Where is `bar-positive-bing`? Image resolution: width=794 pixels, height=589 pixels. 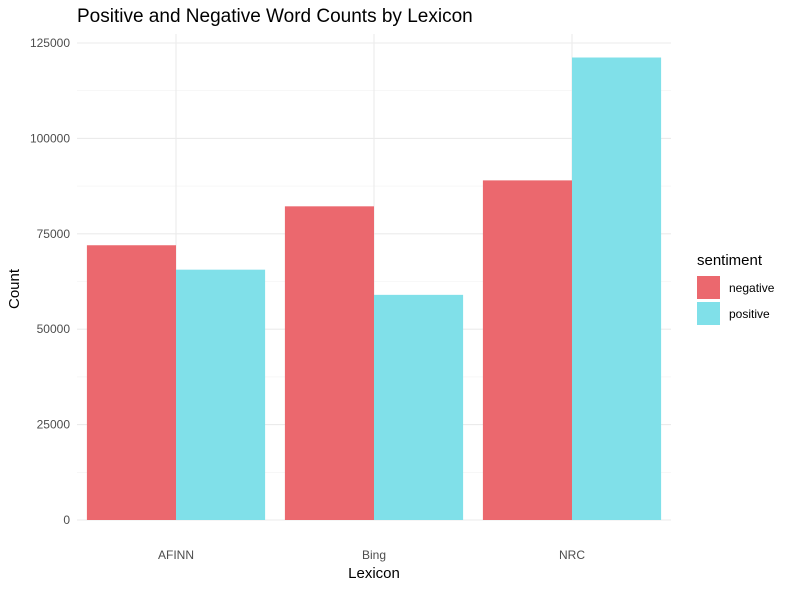 bar-positive-bing is located at coordinates (419, 407).